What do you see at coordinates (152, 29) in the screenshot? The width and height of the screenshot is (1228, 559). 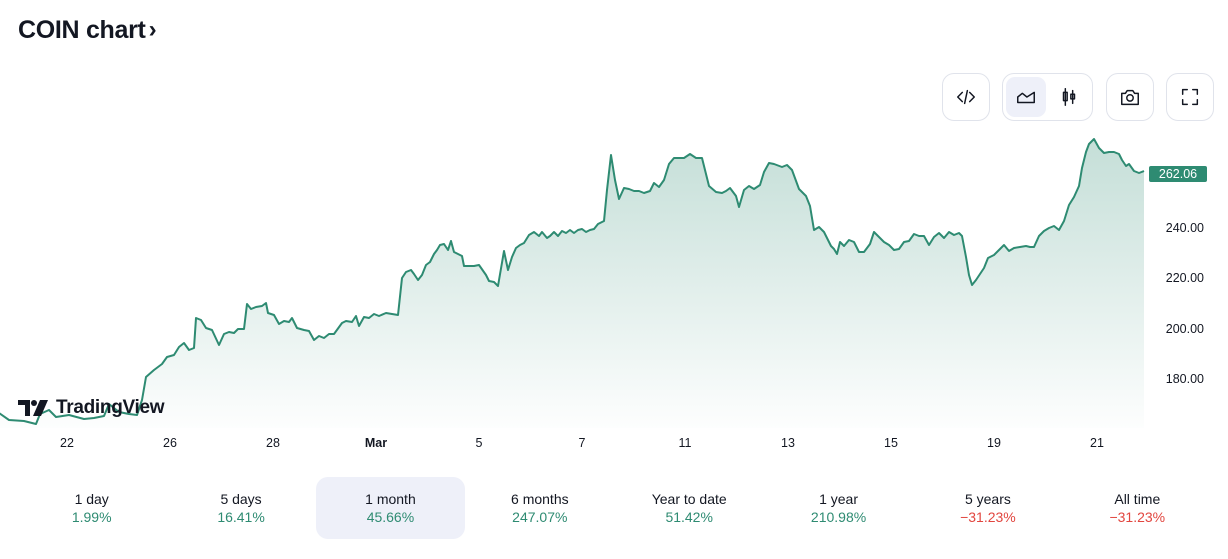 I see `chevron-right-icon: ›` at bounding box center [152, 29].